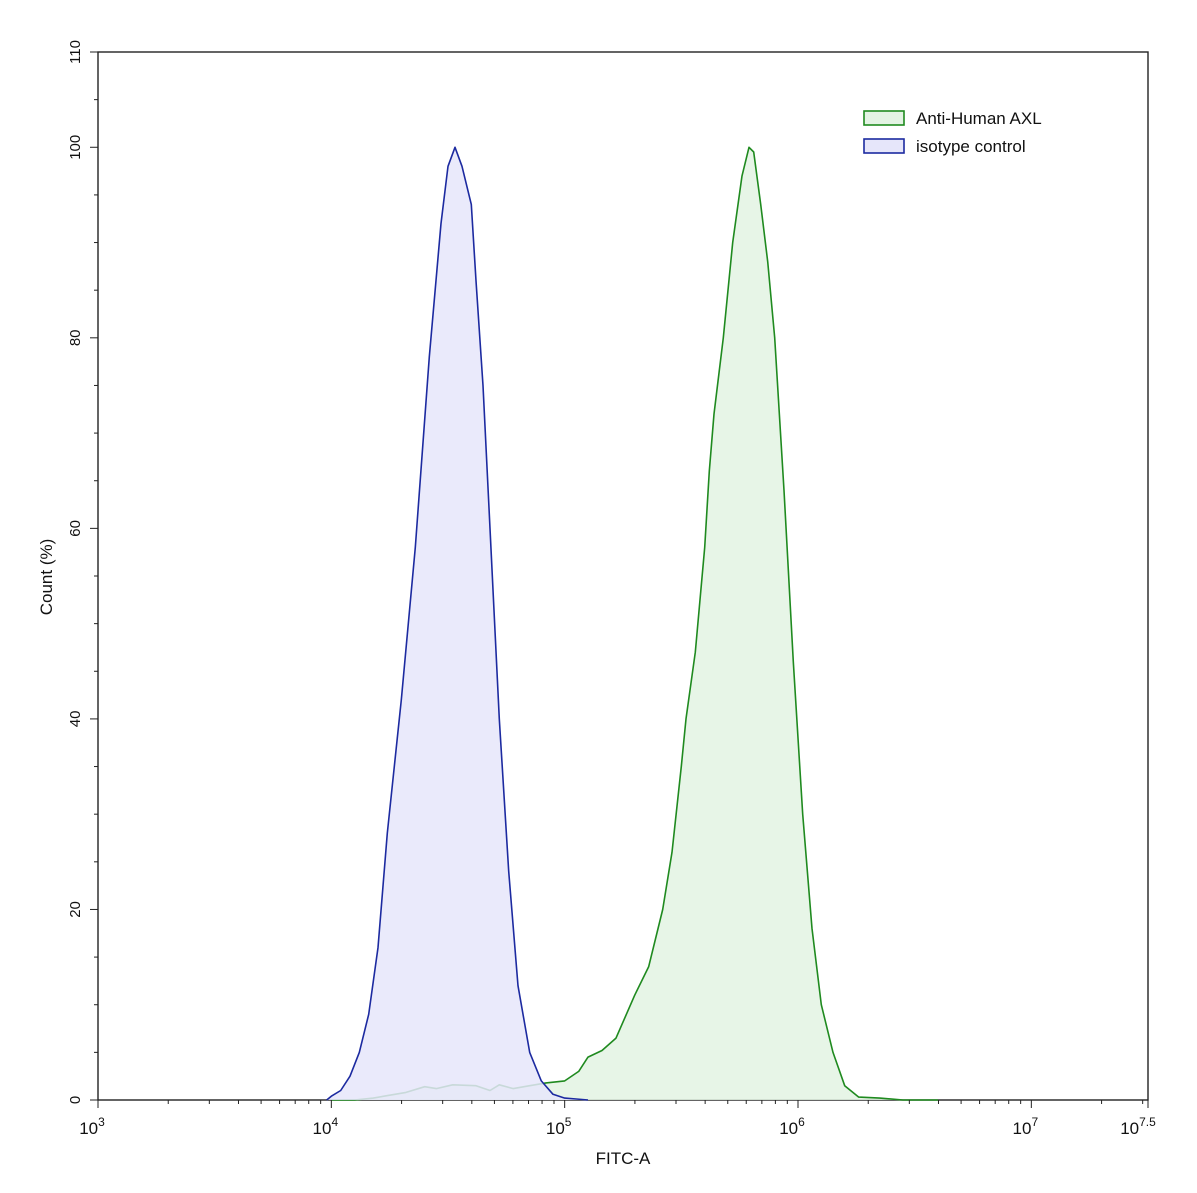  I want to click on y-tick-label: 40, so click(75, 719).